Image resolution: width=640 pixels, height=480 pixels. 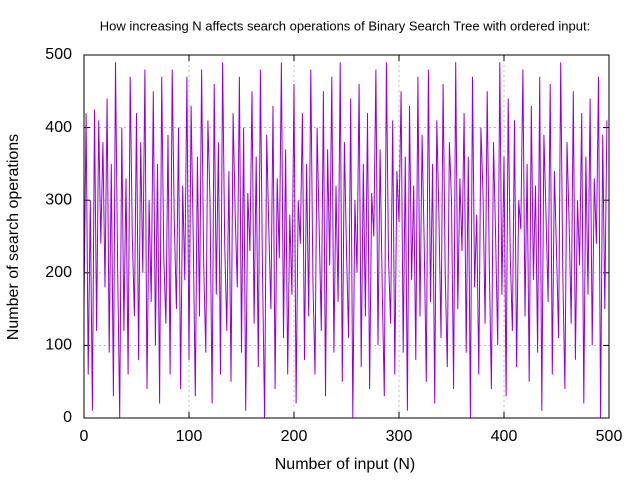 I want to click on y-tick-label: 400, so click(x=58, y=127).